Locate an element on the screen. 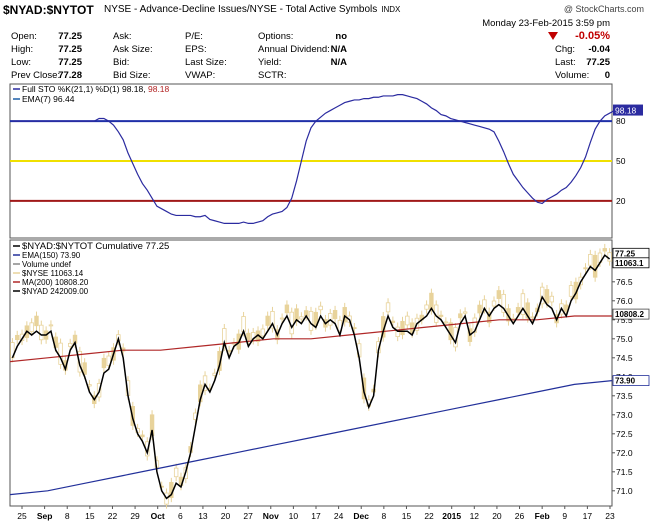  quote-label: Annual Dividend: is located at coordinates (294, 49).